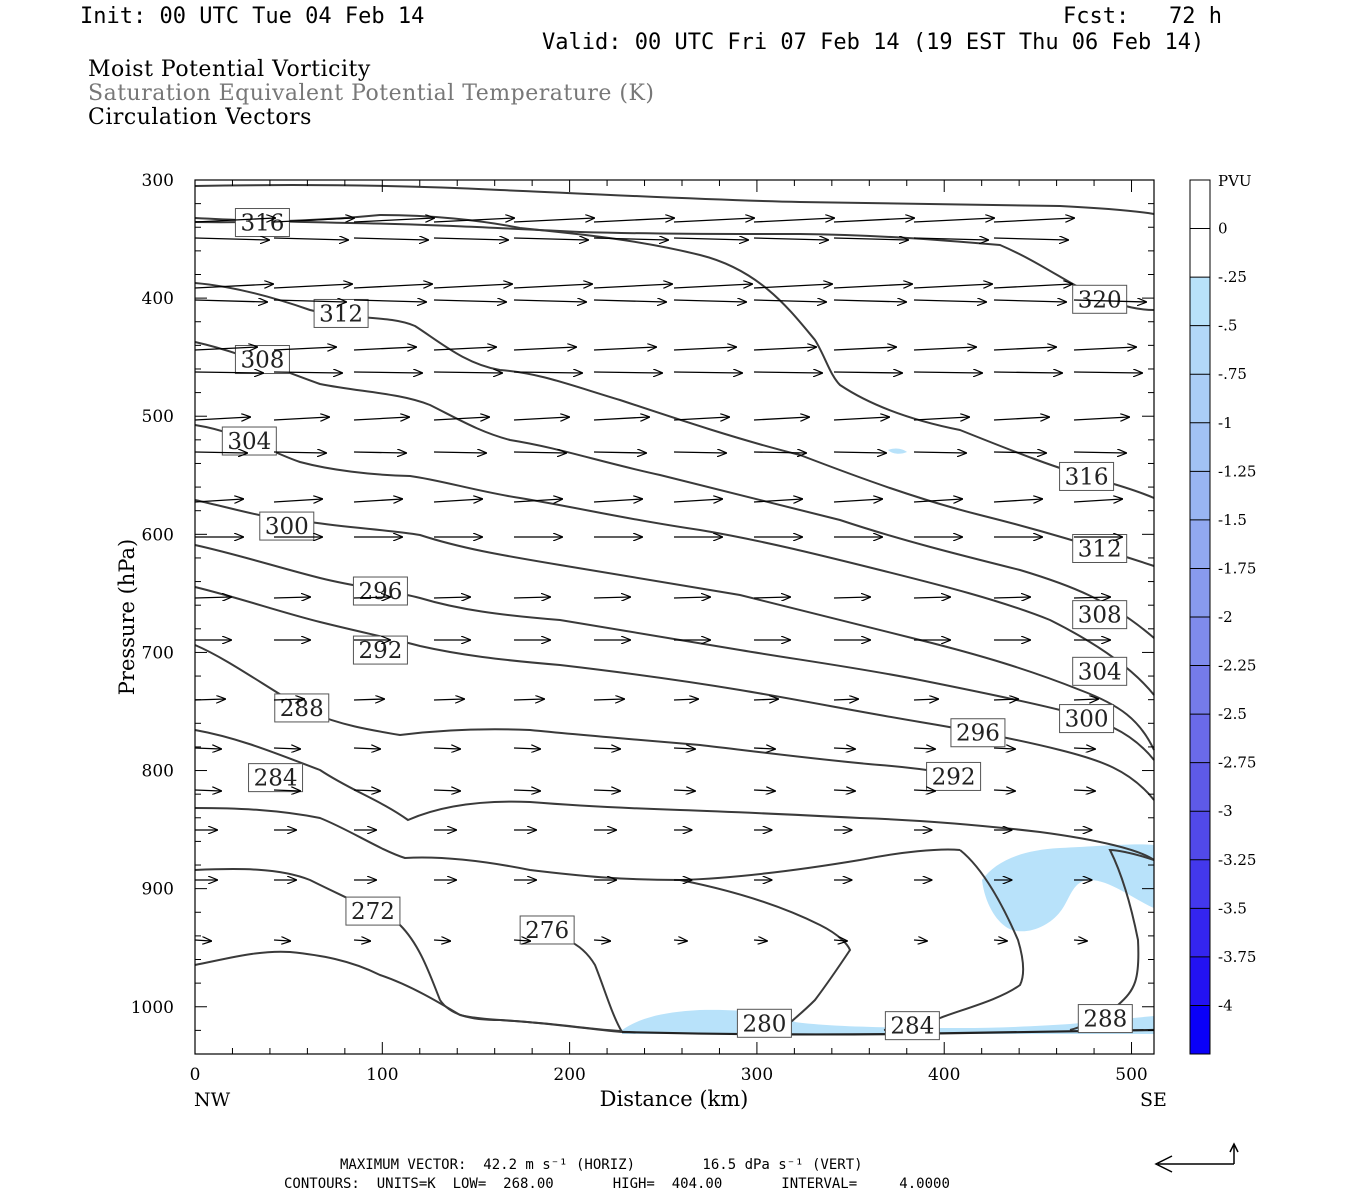 The width and height of the screenshot is (1350, 1200). What do you see at coordinates (1100, 616) in the screenshot?
I see `contour-label-text: 308` at bounding box center [1100, 616].